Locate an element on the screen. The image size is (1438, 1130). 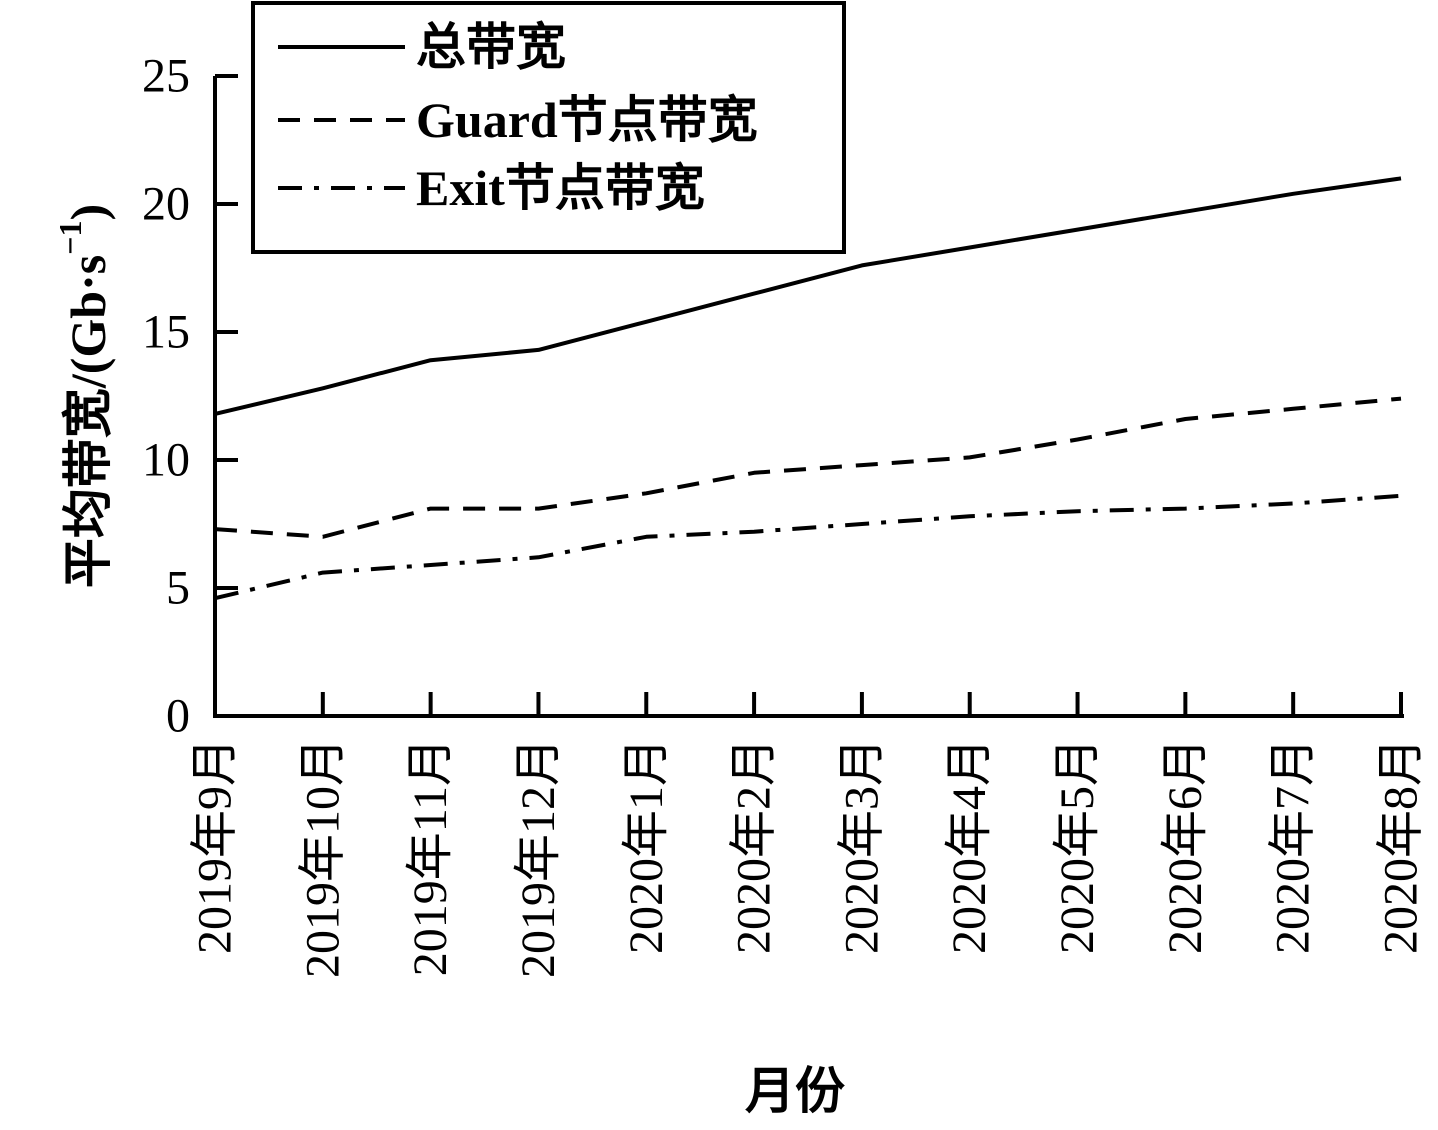
x-tick-label: 2020年7月 is located at coordinates (1293, 846).